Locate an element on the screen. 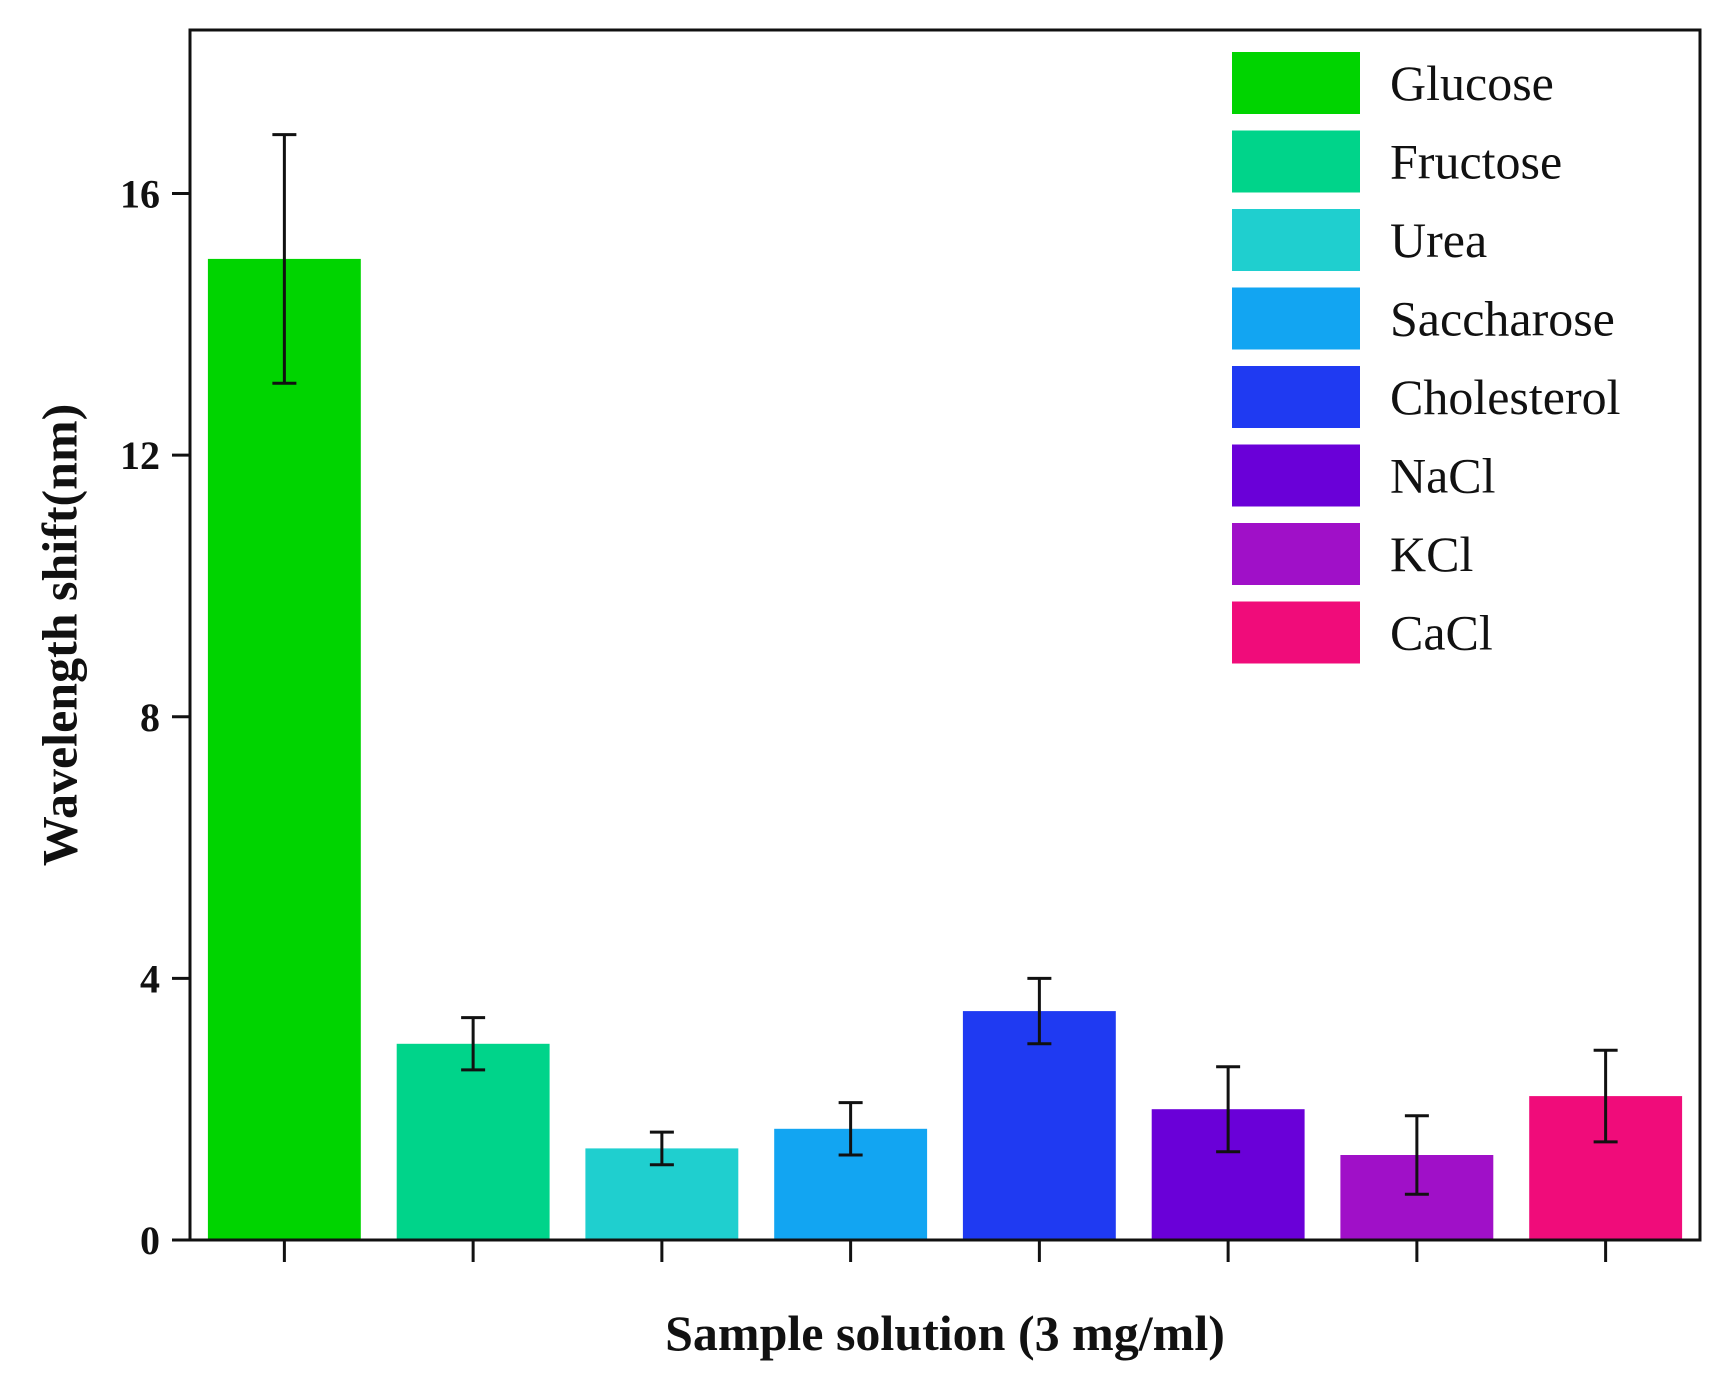 This screenshot has width=1720, height=1383. legend-item-nacl: NaCl is located at coordinates (1364, 475).